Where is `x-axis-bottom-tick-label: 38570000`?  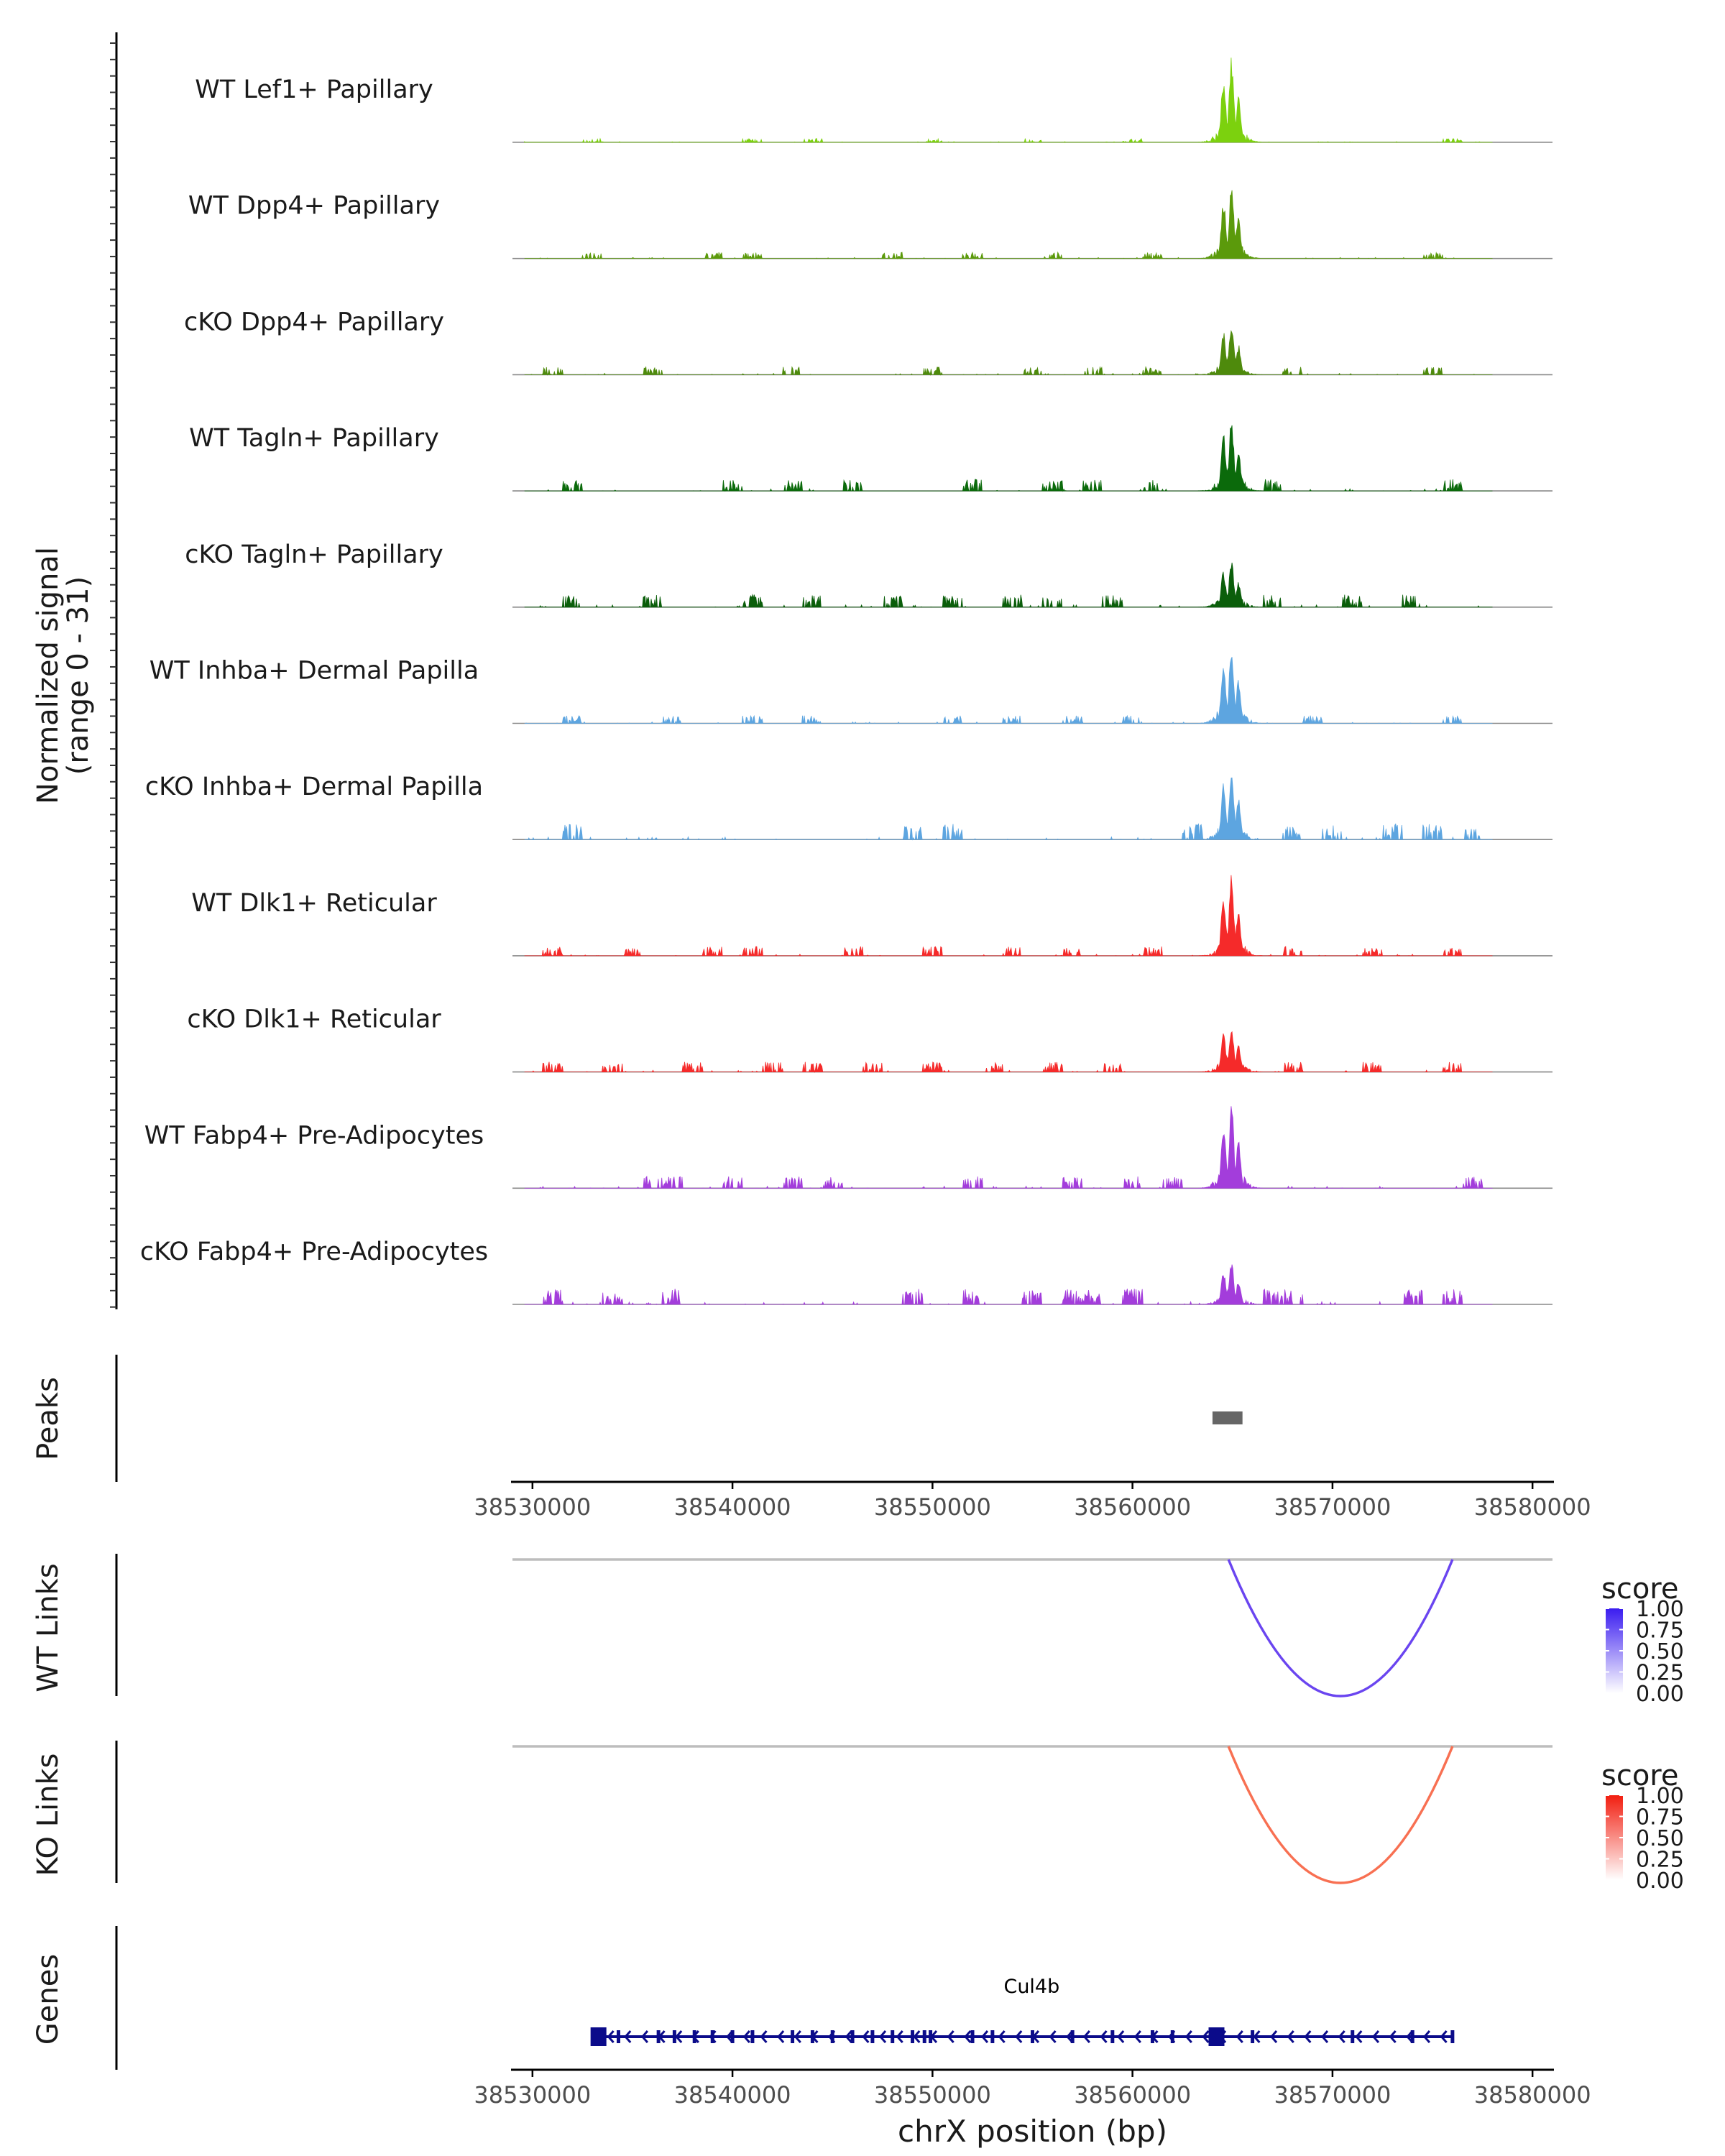 x-axis-bottom-tick-label: 38570000 is located at coordinates (1332, 2095).